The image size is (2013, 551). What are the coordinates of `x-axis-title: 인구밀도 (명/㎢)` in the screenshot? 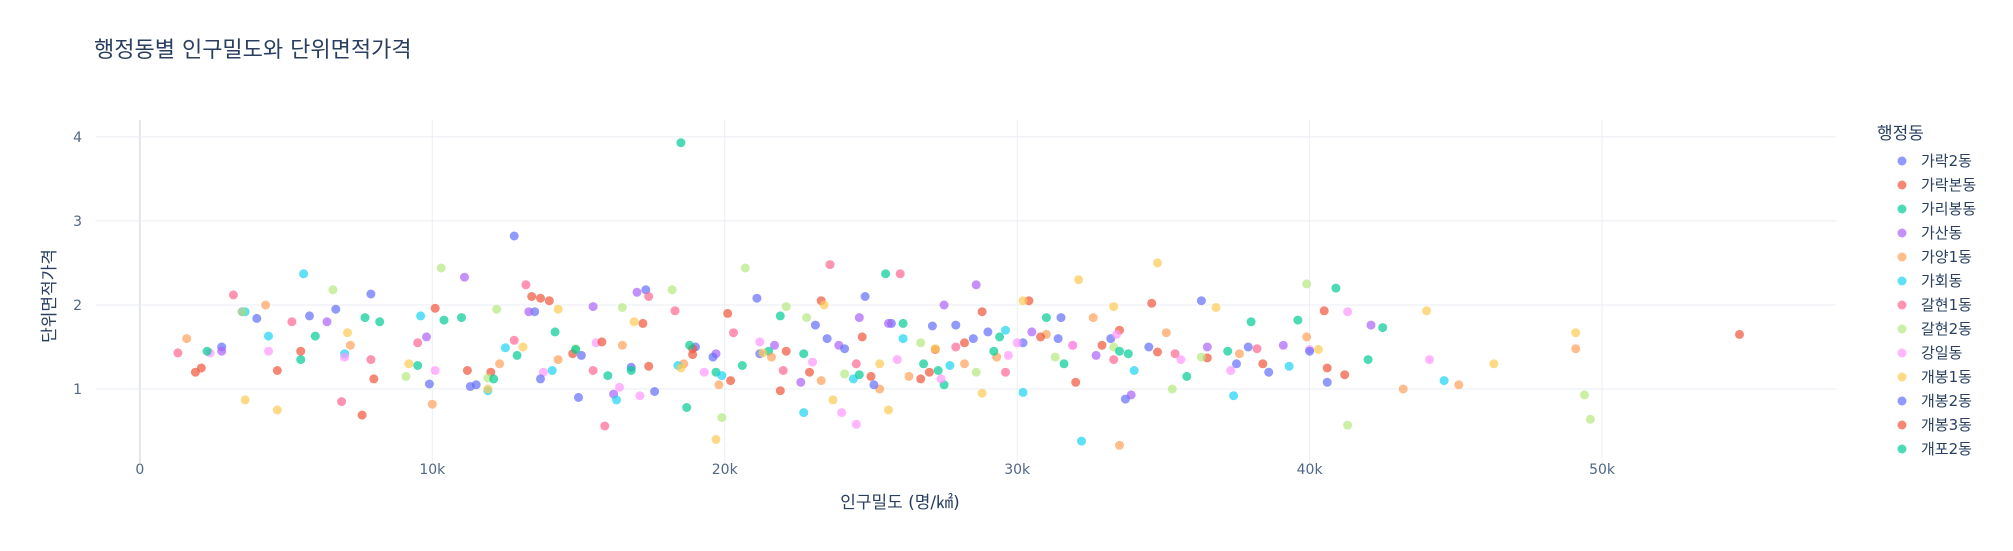 It's located at (900, 503).